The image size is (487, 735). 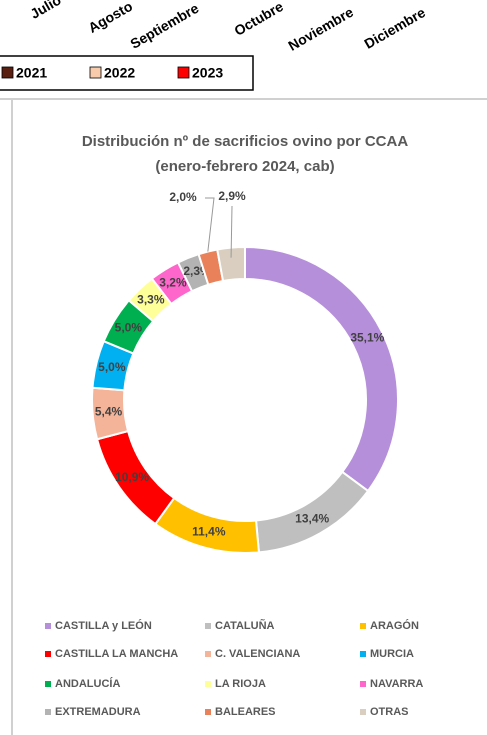 I want to click on legend-label: MURCIA, so click(x=392, y=654).